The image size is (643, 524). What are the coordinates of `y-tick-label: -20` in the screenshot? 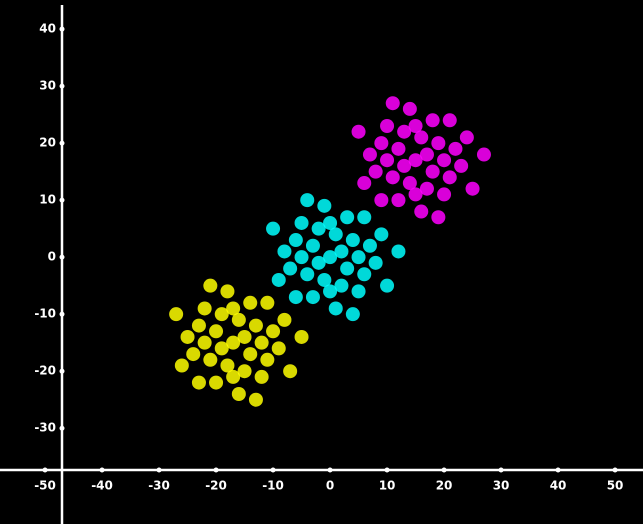 It's located at (45, 371).